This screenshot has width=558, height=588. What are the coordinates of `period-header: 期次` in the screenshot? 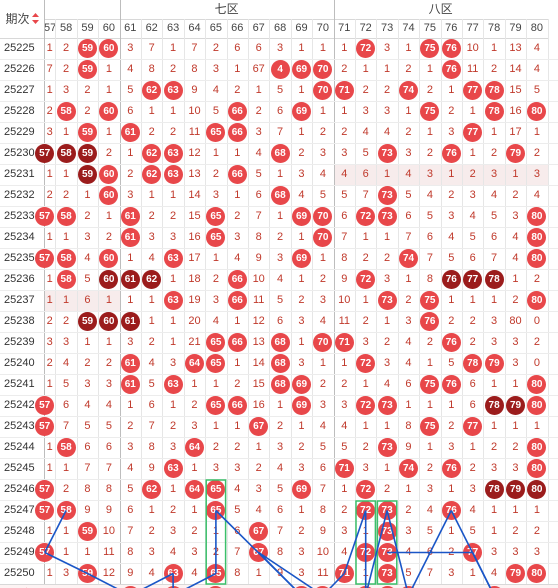 It's located at (22, 19).